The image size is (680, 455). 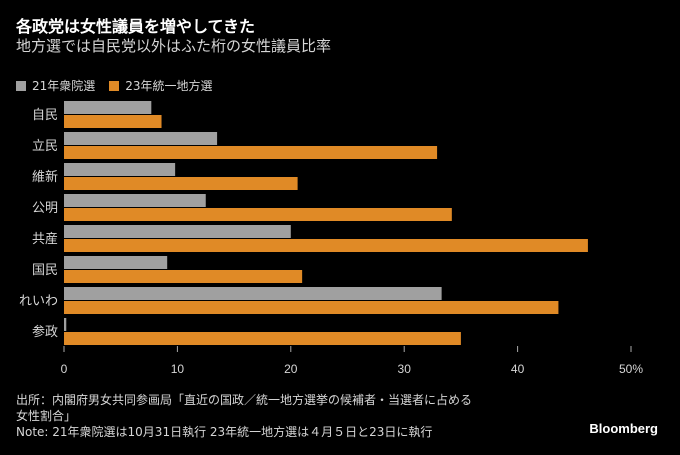 I want to click on chart-subtitle: 地方選では自民党以外はふた桁の女性議員比率, so click(x=174, y=46).